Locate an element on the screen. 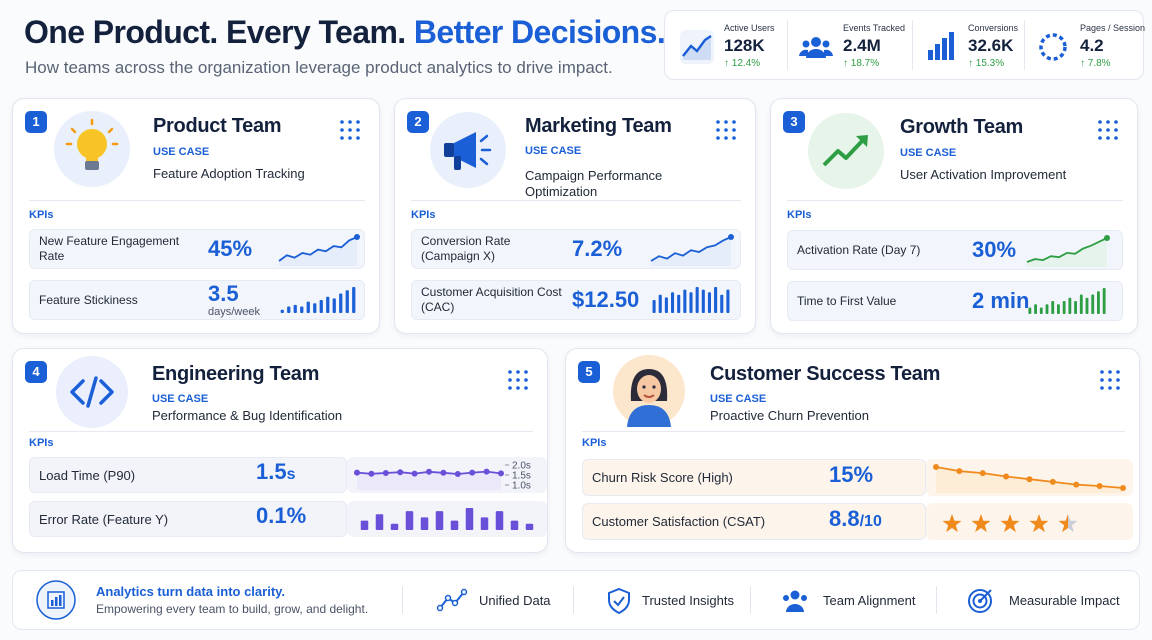 This screenshot has height=640, width=1152. kpi-number: 45% is located at coordinates (230, 248).